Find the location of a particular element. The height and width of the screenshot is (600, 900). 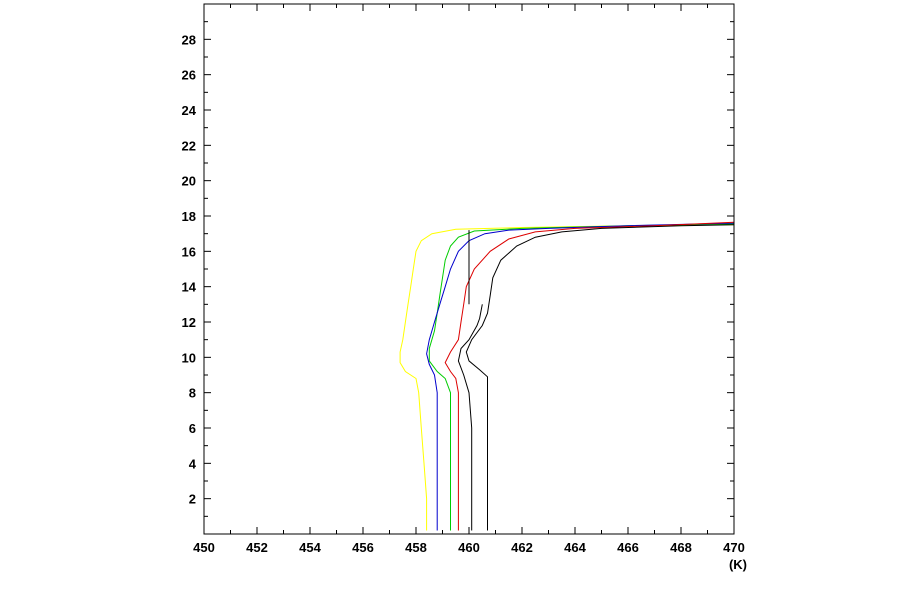

y-tick-label: 18 is located at coordinates (189, 216).